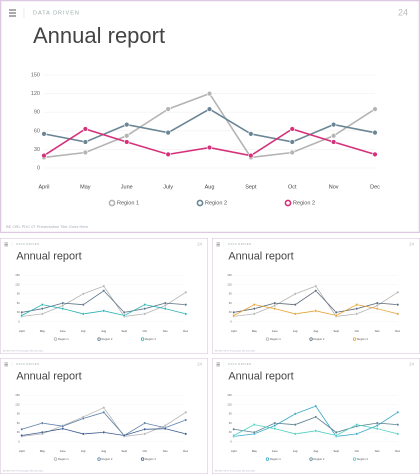 The image size is (420, 475). I want to click on x-tick-label: Aug, so click(103, 451).